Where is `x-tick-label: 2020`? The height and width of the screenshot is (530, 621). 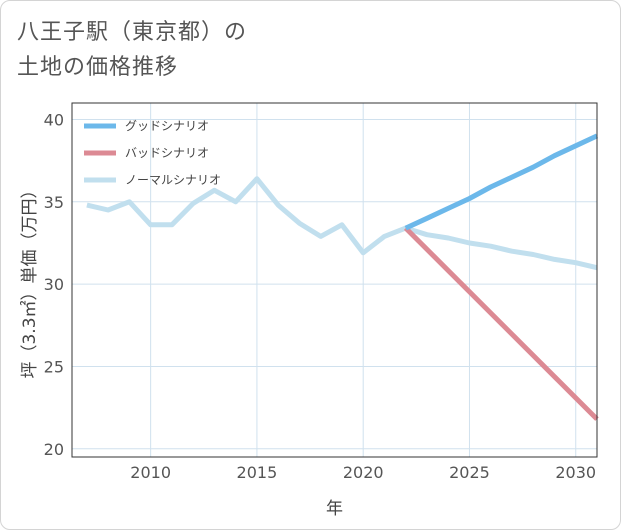
x-tick-label: 2020 is located at coordinates (363, 472).